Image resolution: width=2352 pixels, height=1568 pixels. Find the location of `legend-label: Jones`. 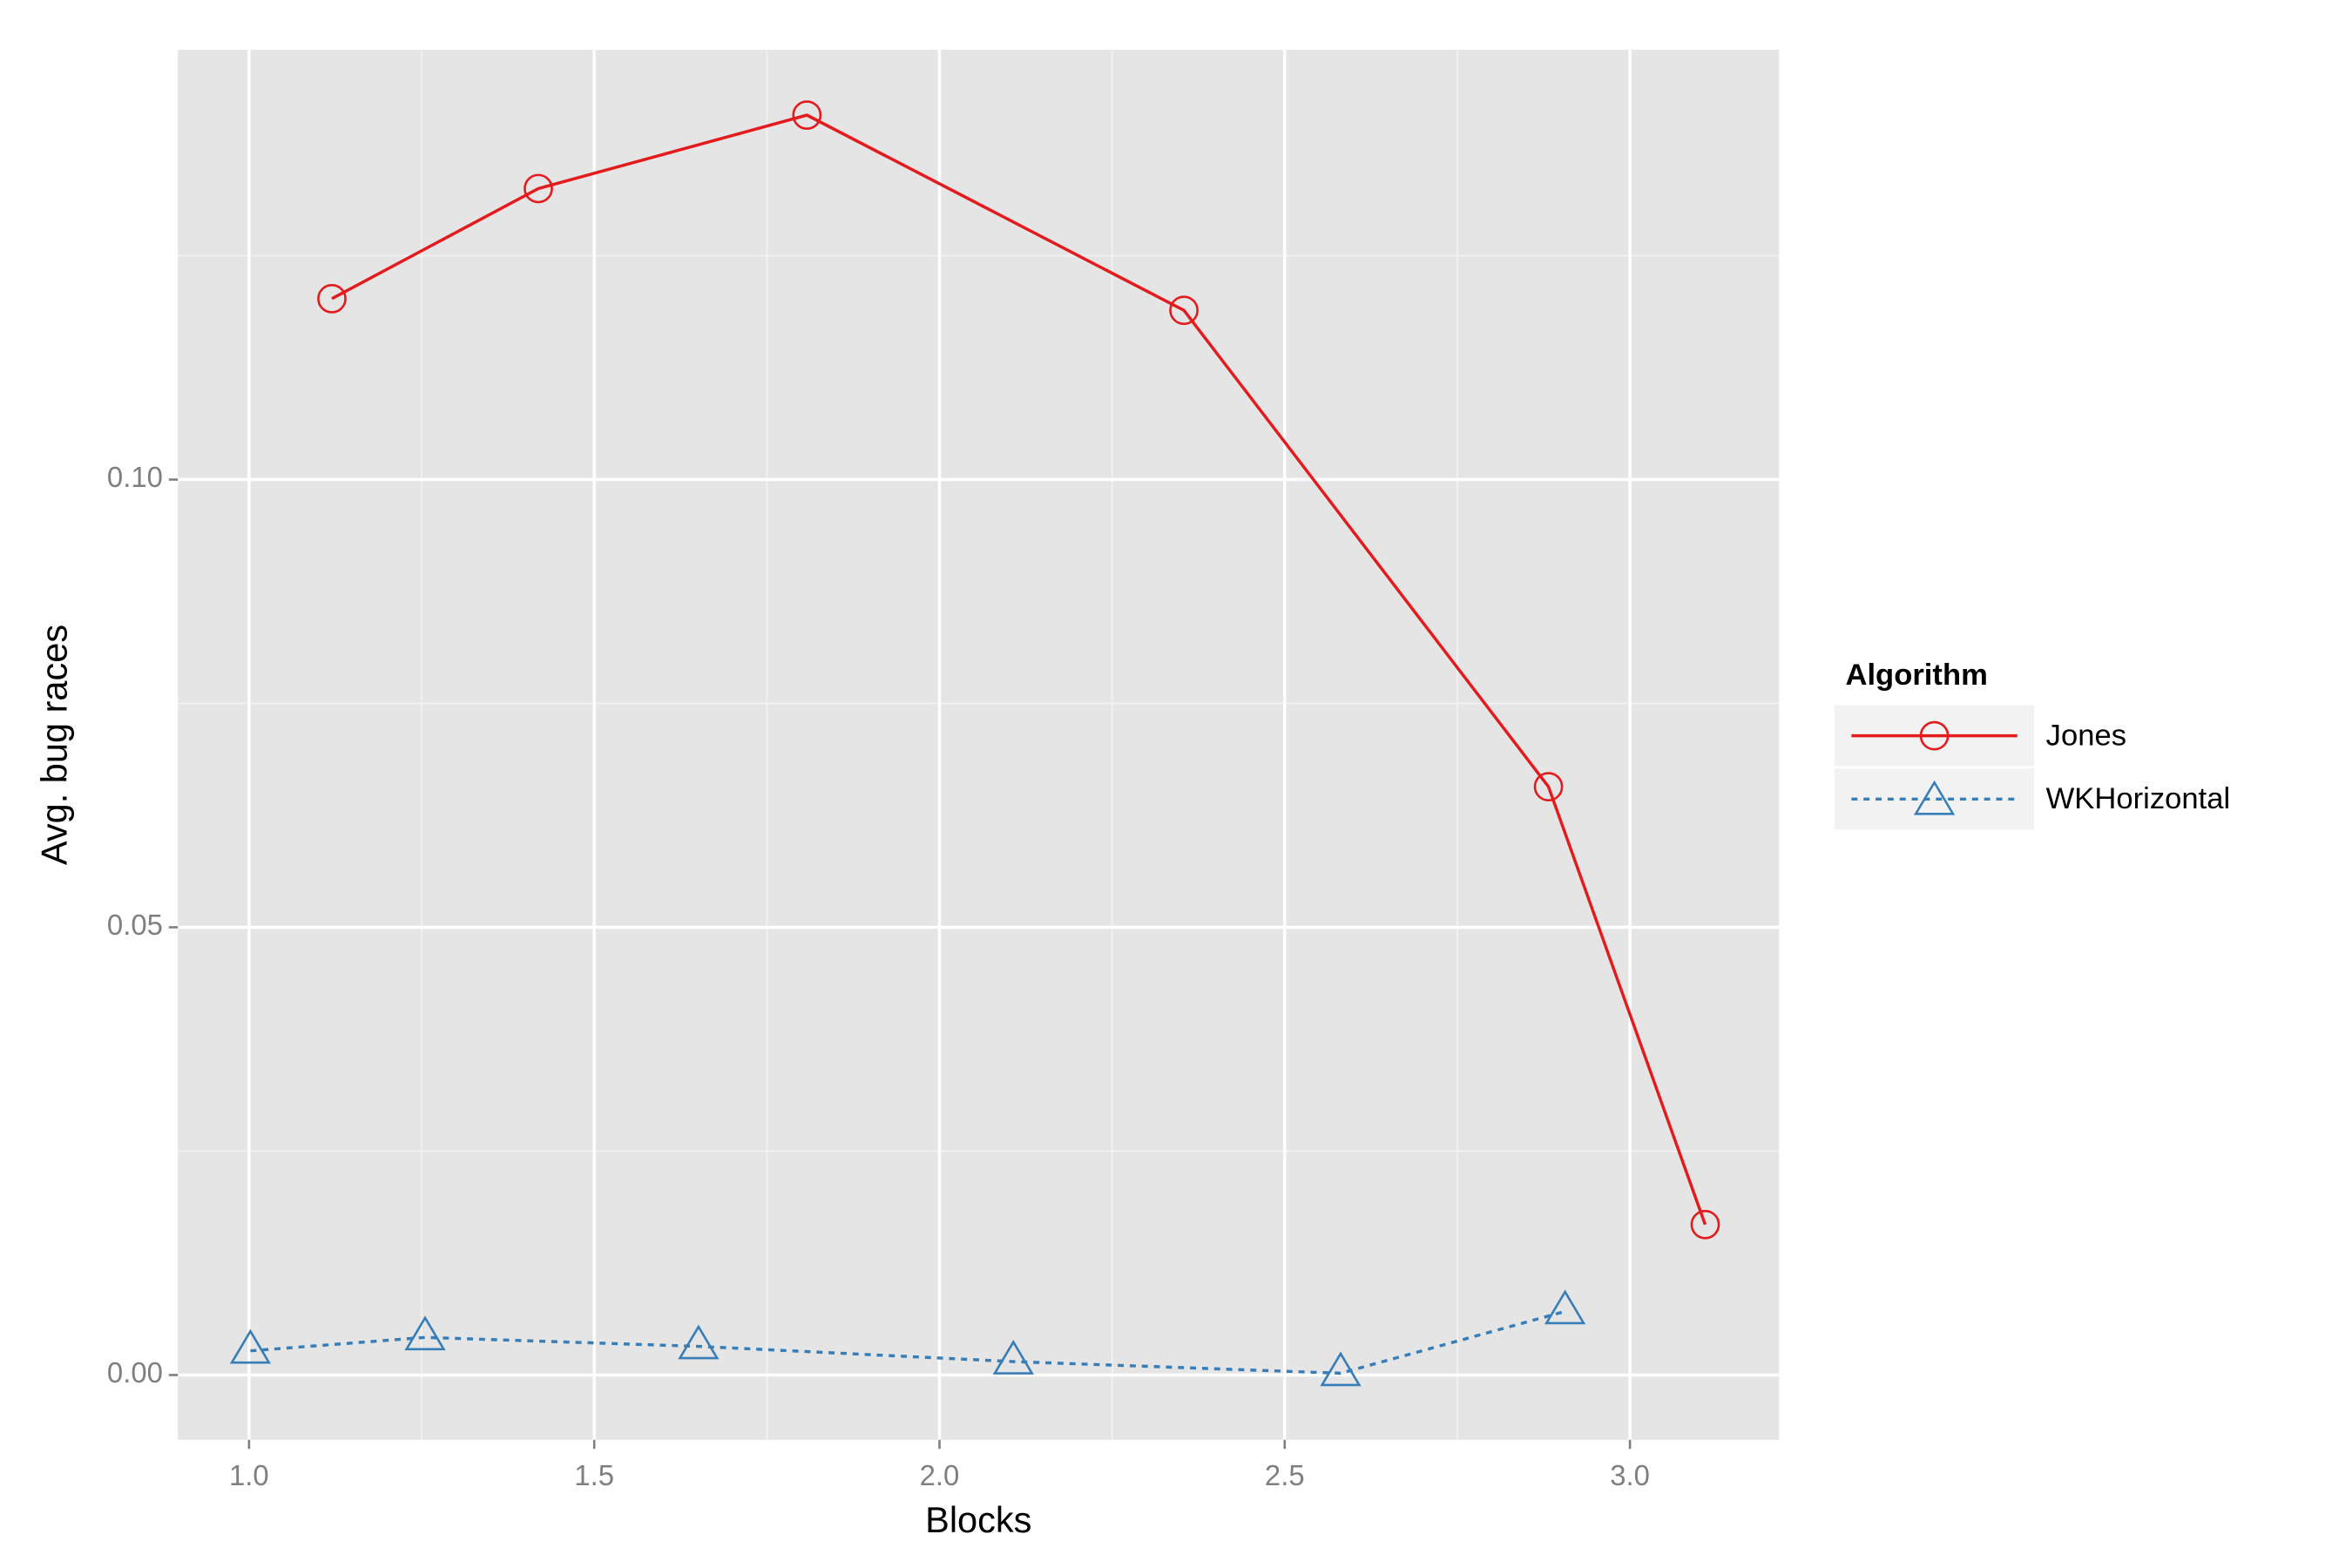

legend-label: Jones is located at coordinates (2086, 736).